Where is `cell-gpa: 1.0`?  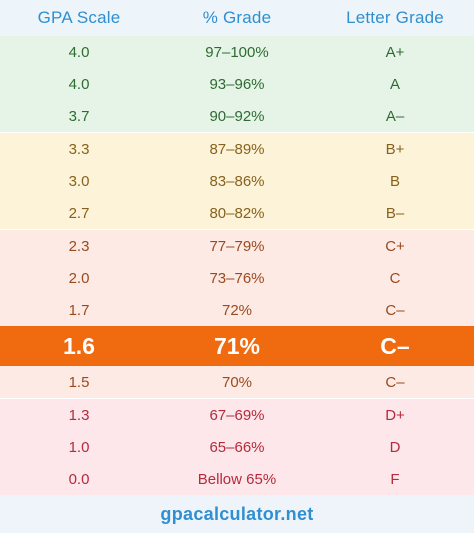
cell-gpa: 1.0 is located at coordinates (79, 447).